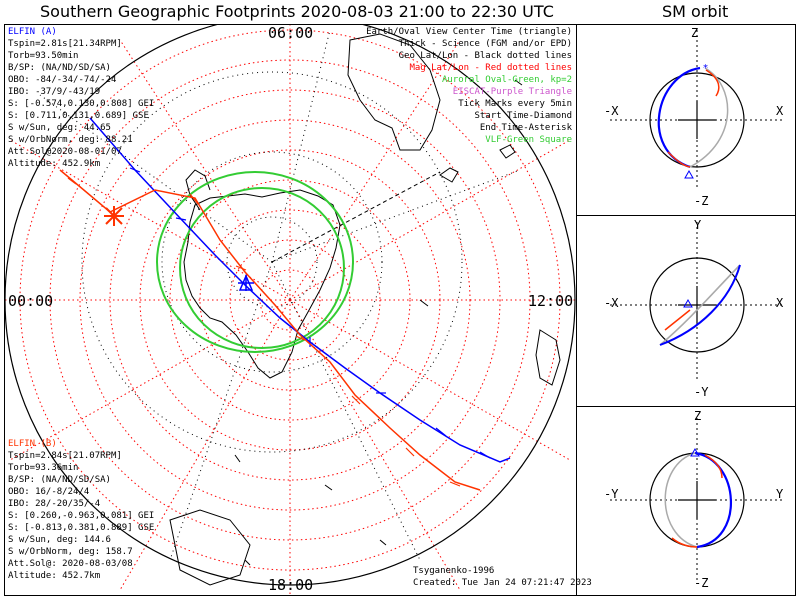  What do you see at coordinates (62, 80) in the screenshot?
I see `elfin-a-line: OBO: -84/-34/-74/-24` at bounding box center [62, 80].